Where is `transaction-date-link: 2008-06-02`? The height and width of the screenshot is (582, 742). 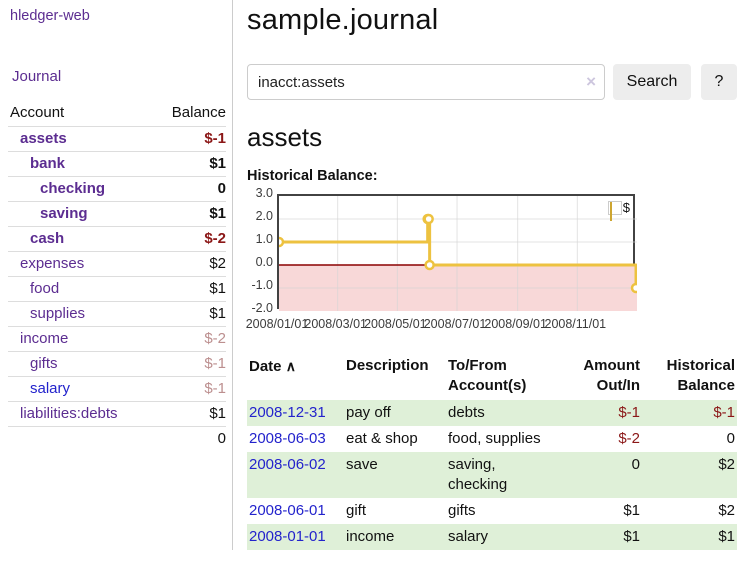 transaction-date-link: 2008-06-02 is located at coordinates (287, 464).